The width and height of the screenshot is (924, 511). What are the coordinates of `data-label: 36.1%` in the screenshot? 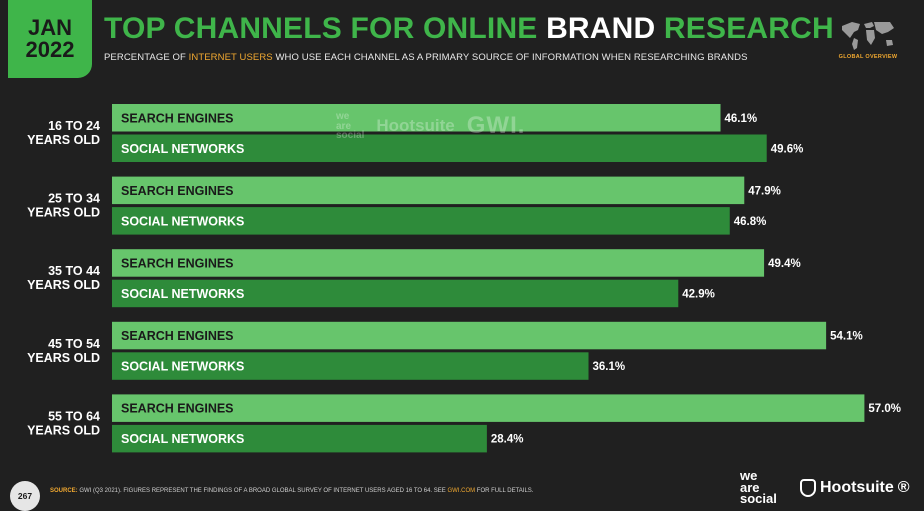 It's located at (609, 367).